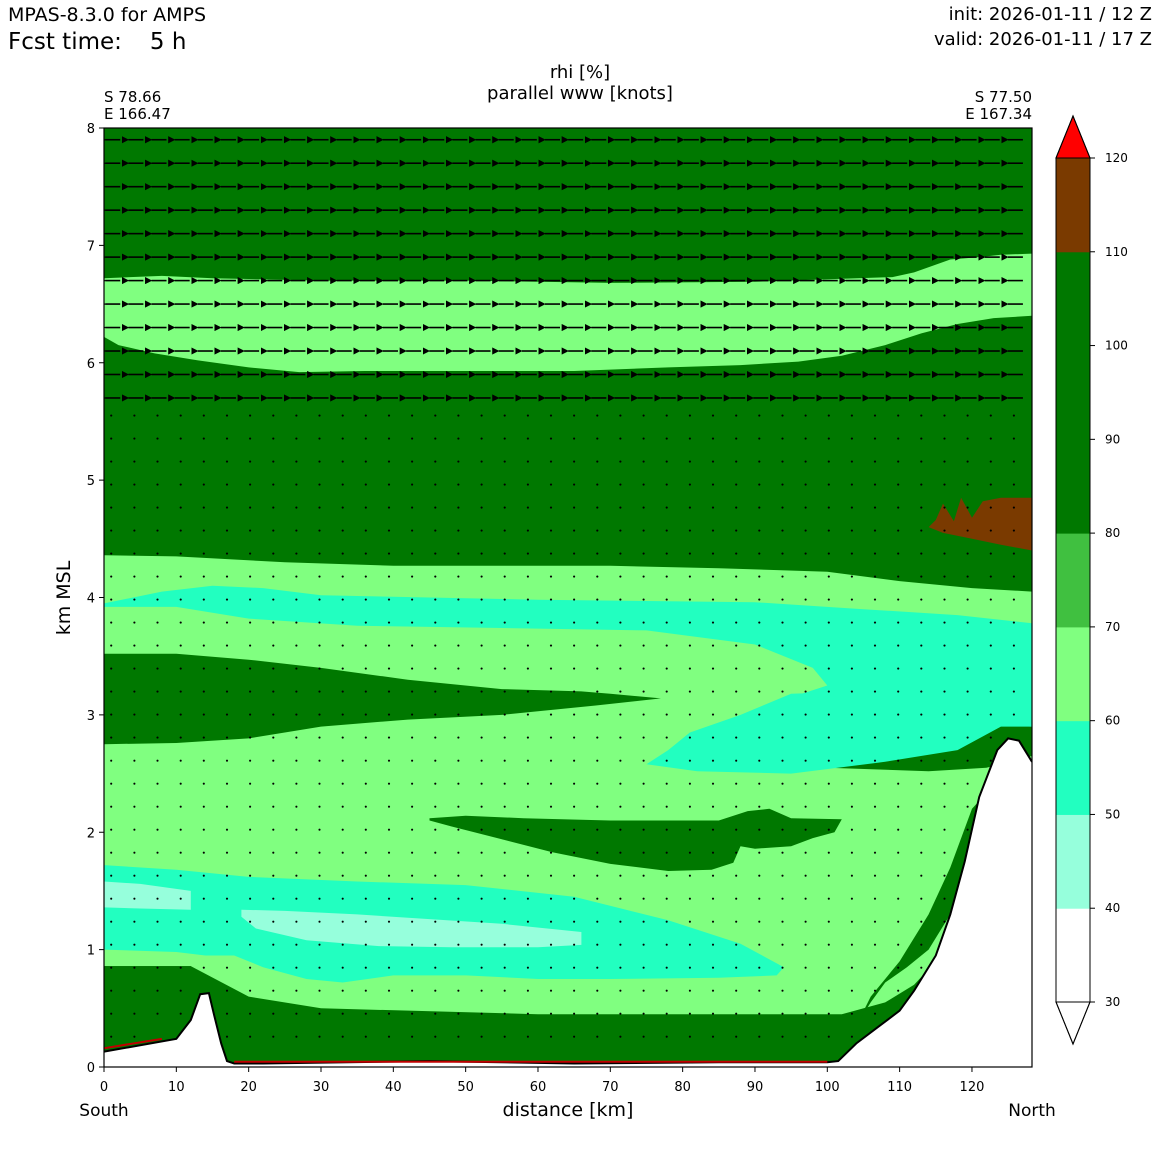  I want to click on forecast-time: Fcst time: 5 h, so click(97, 42).